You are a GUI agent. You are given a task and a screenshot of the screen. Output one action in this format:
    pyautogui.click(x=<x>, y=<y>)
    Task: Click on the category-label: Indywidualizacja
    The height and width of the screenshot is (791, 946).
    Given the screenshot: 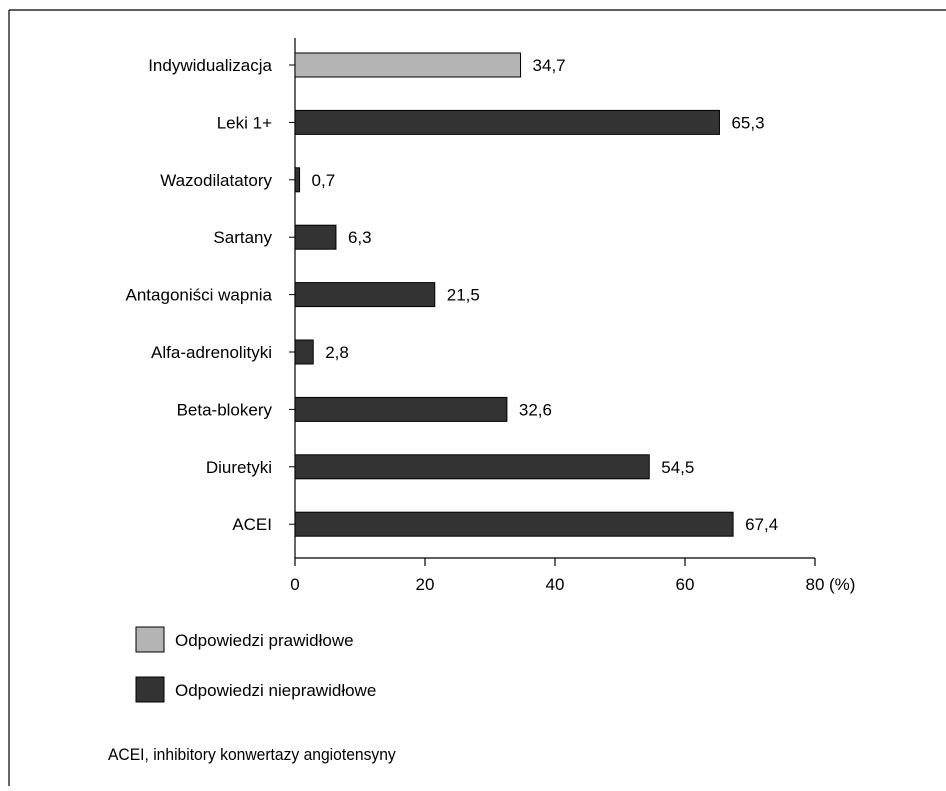 What is the action you would take?
    pyautogui.click(x=210, y=65)
    